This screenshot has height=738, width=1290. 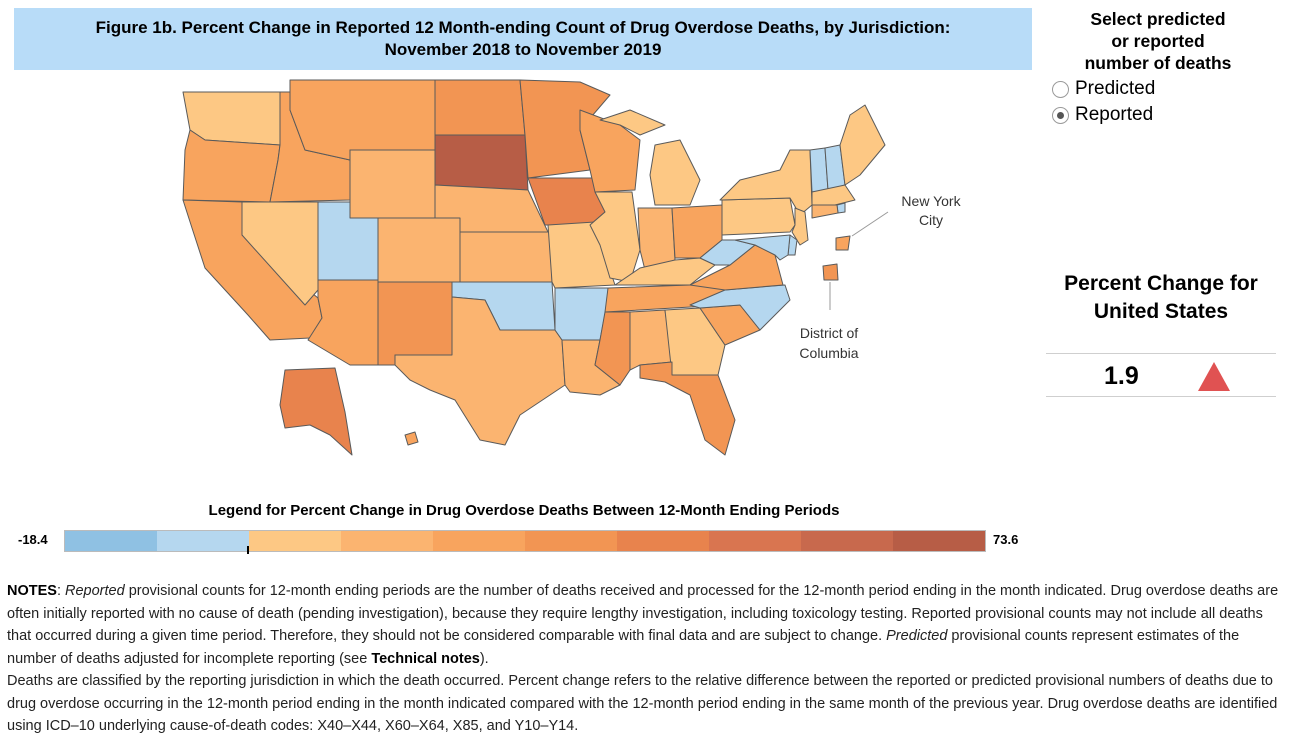 I want to click on selector-heading-line-1: Select predicted, so click(x=1158, y=19).